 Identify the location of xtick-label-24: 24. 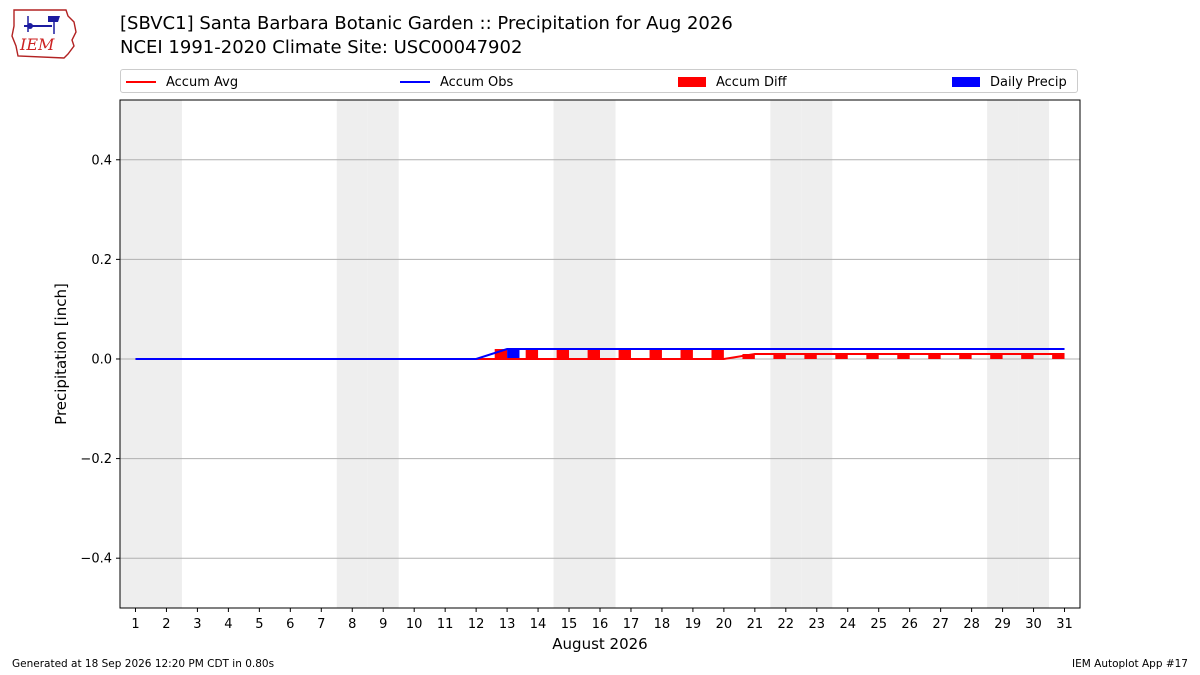
(847, 624).